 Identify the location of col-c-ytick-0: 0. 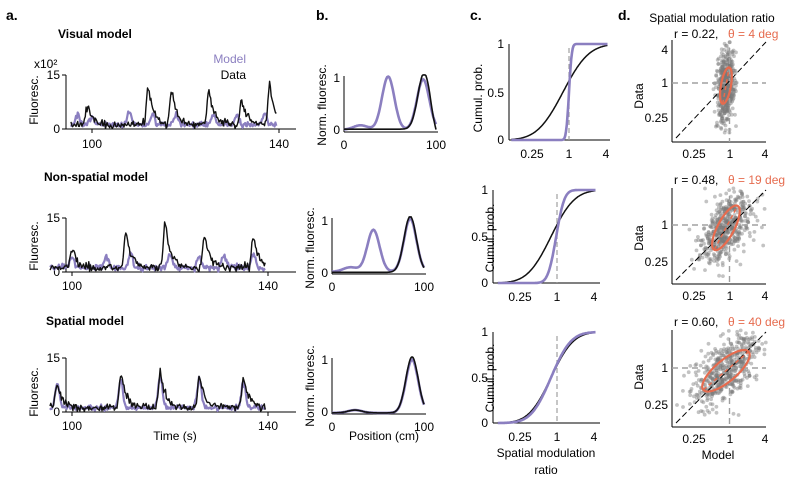
(484, 283).